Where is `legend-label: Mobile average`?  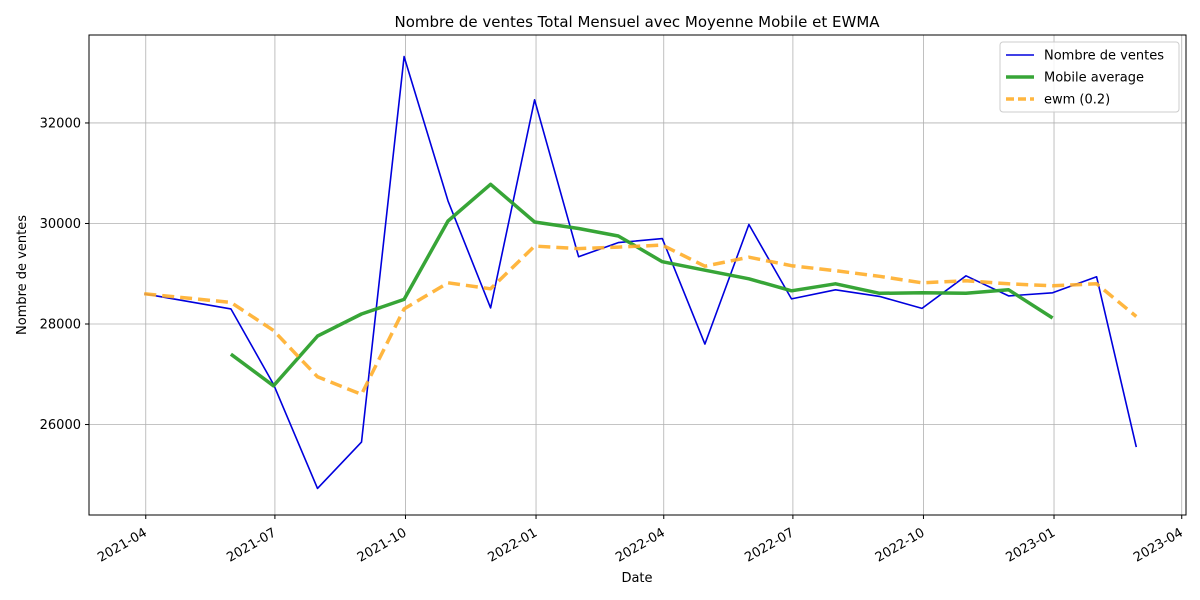
legend-label: Mobile average is located at coordinates (1094, 78).